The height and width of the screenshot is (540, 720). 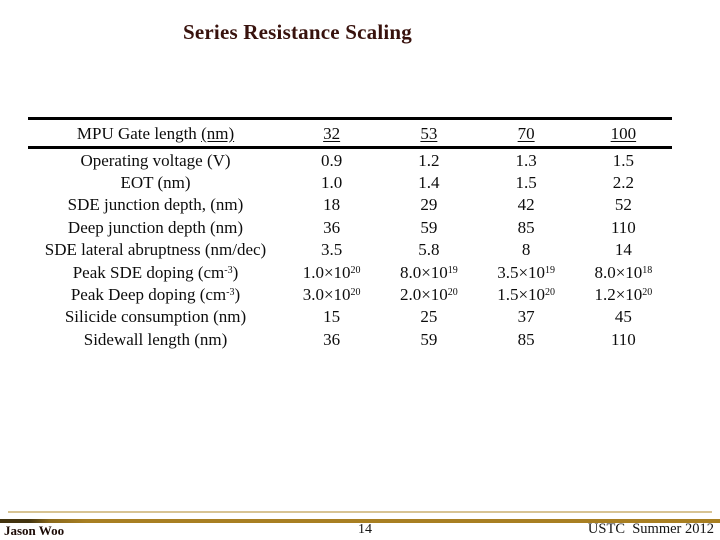 I want to click on cell-value: 42, so click(x=526, y=205).